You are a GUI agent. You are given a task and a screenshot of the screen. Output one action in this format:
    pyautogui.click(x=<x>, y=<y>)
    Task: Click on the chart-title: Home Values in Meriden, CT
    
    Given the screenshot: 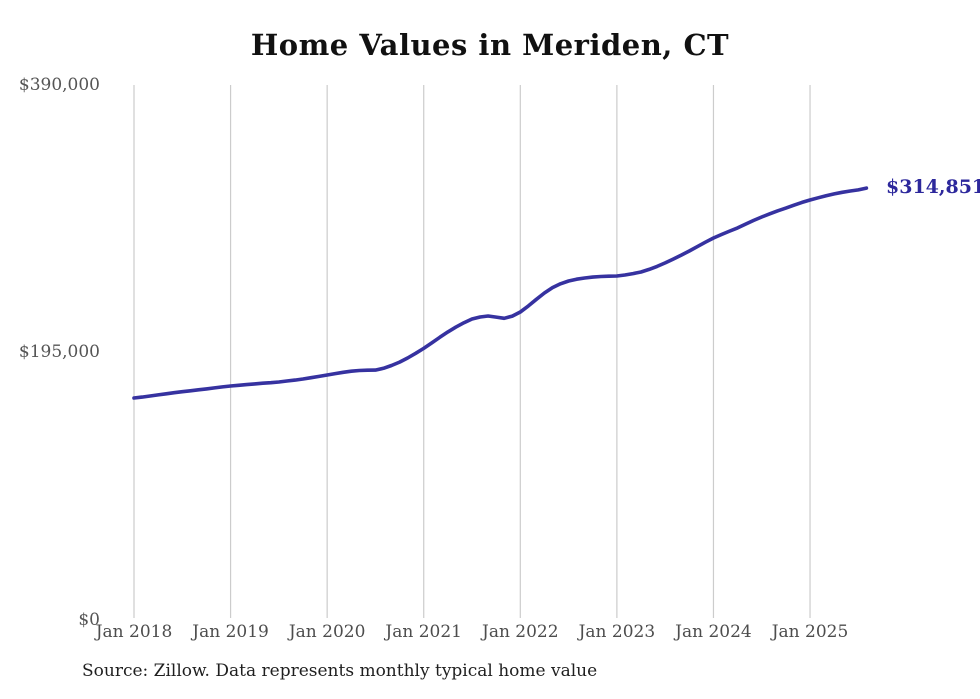 What is the action you would take?
    pyautogui.click(x=490, y=45)
    